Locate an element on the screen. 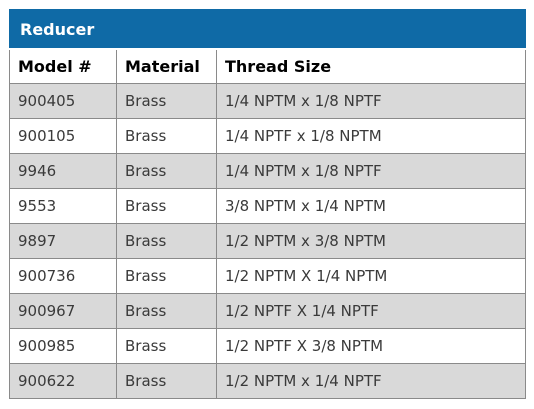  cell-thread-size: 1/2 NPTF X 3/8 NPTM is located at coordinates (371, 346).